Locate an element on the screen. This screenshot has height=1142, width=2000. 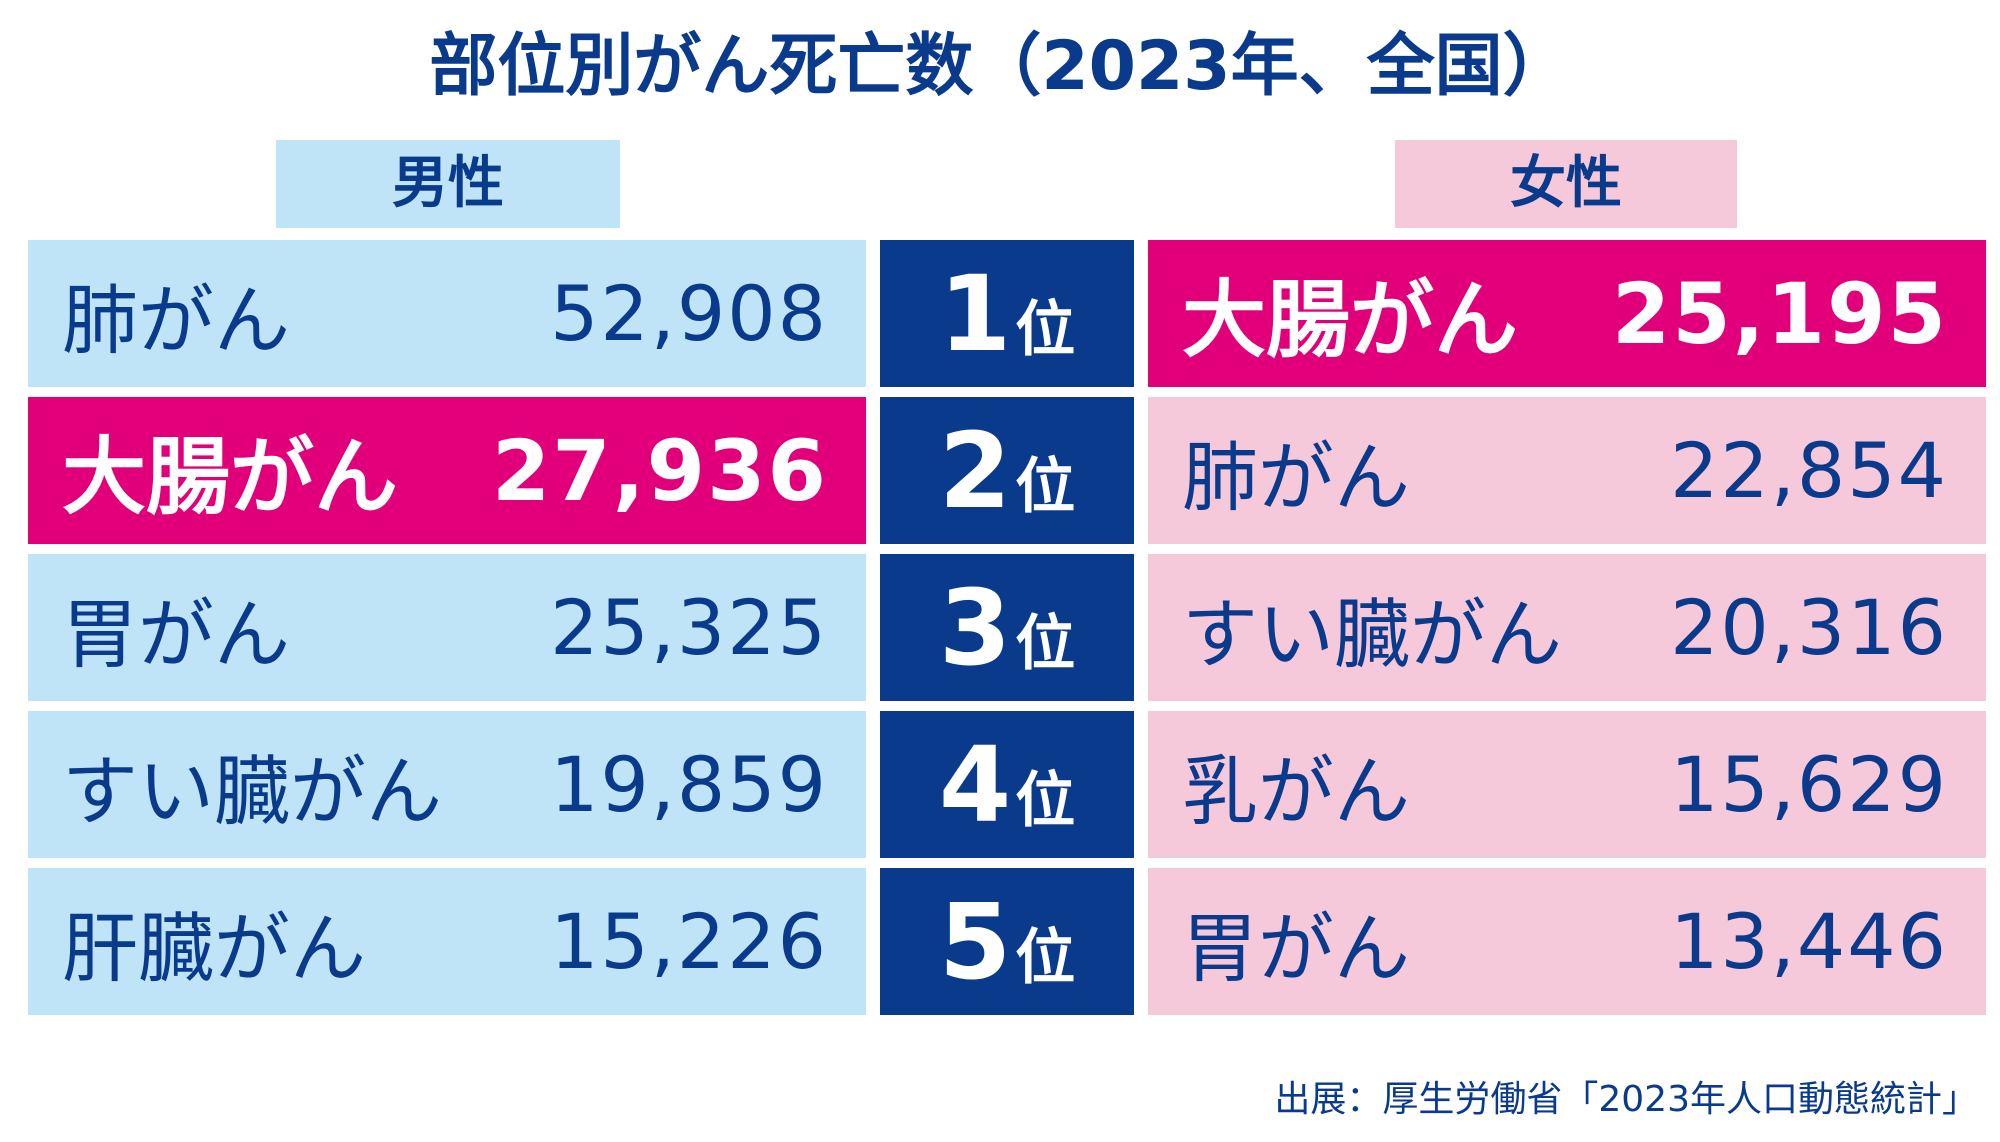
female-death-count: 22,854 is located at coordinates (1809, 470).